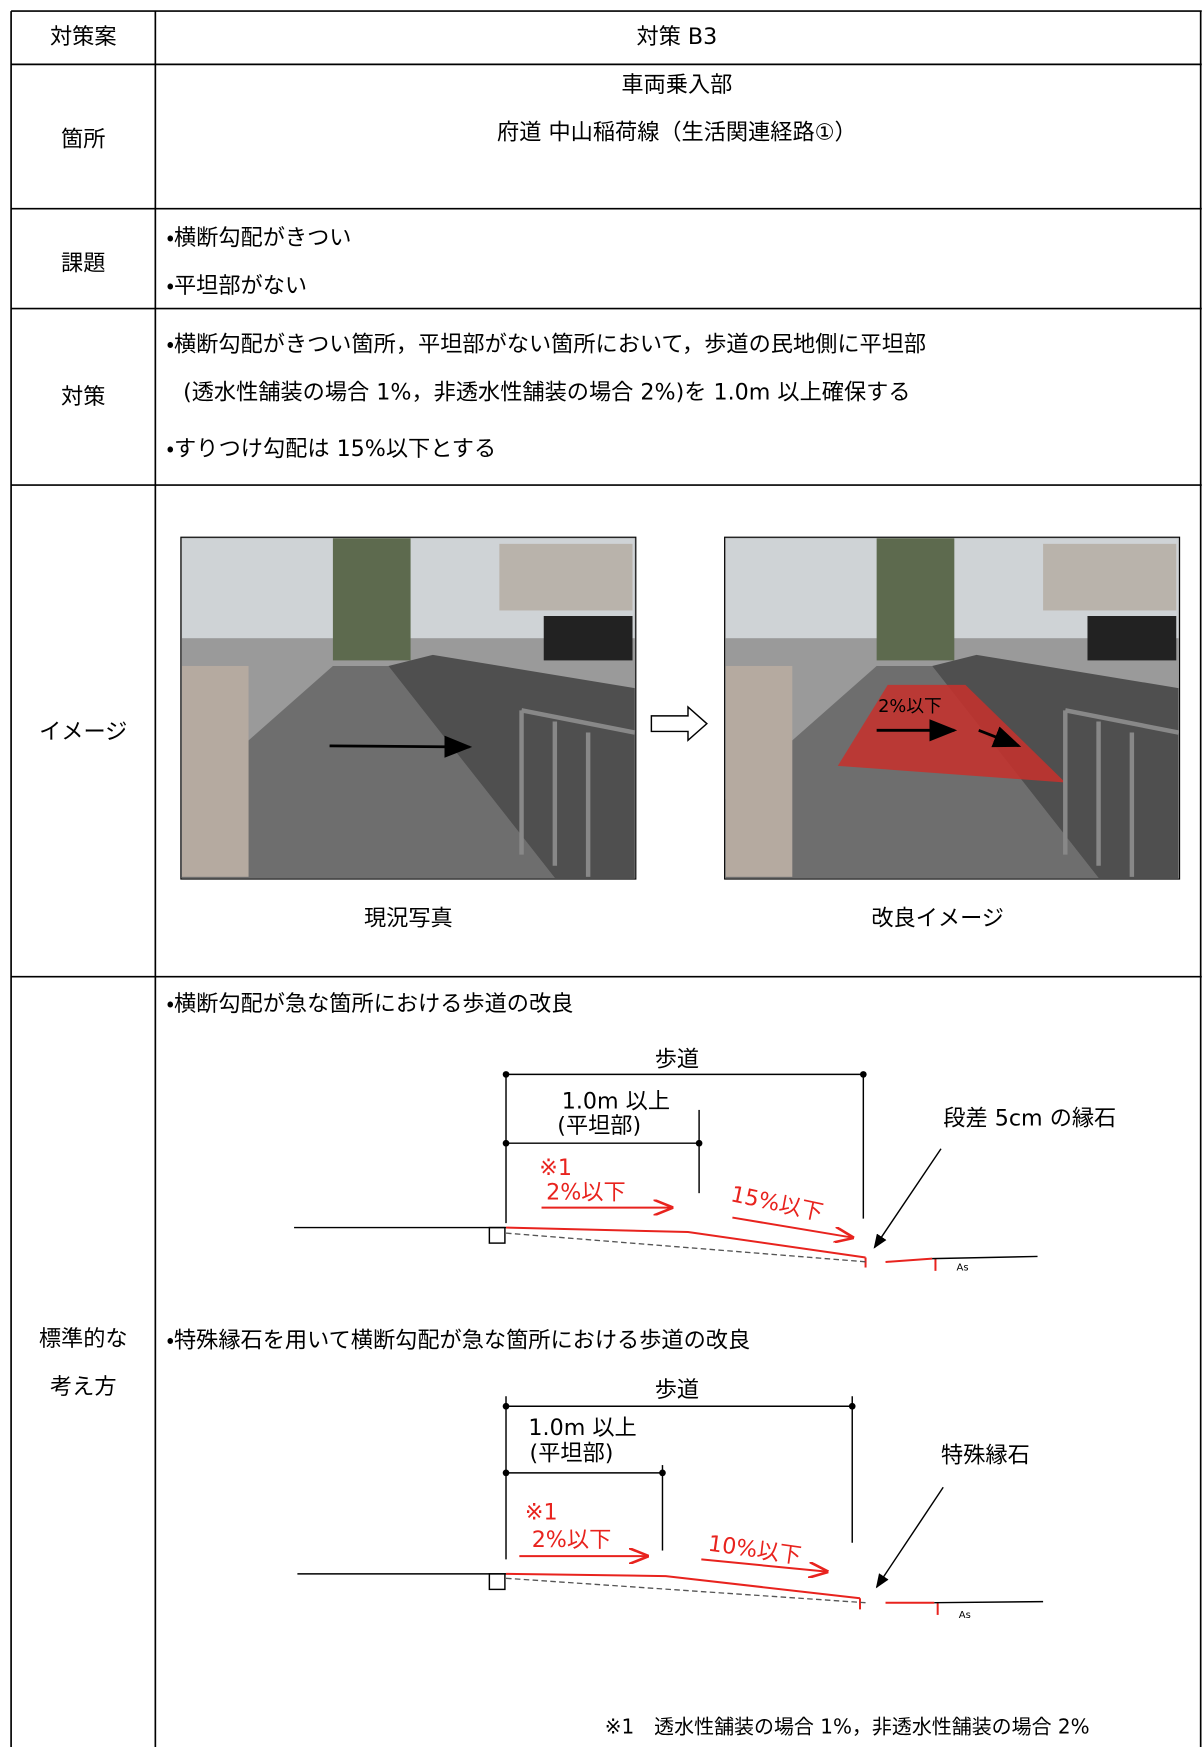 The width and height of the screenshot is (1204, 1747). Describe the element at coordinates (83, 732) in the screenshot. I see `row-label: イメージ` at that location.